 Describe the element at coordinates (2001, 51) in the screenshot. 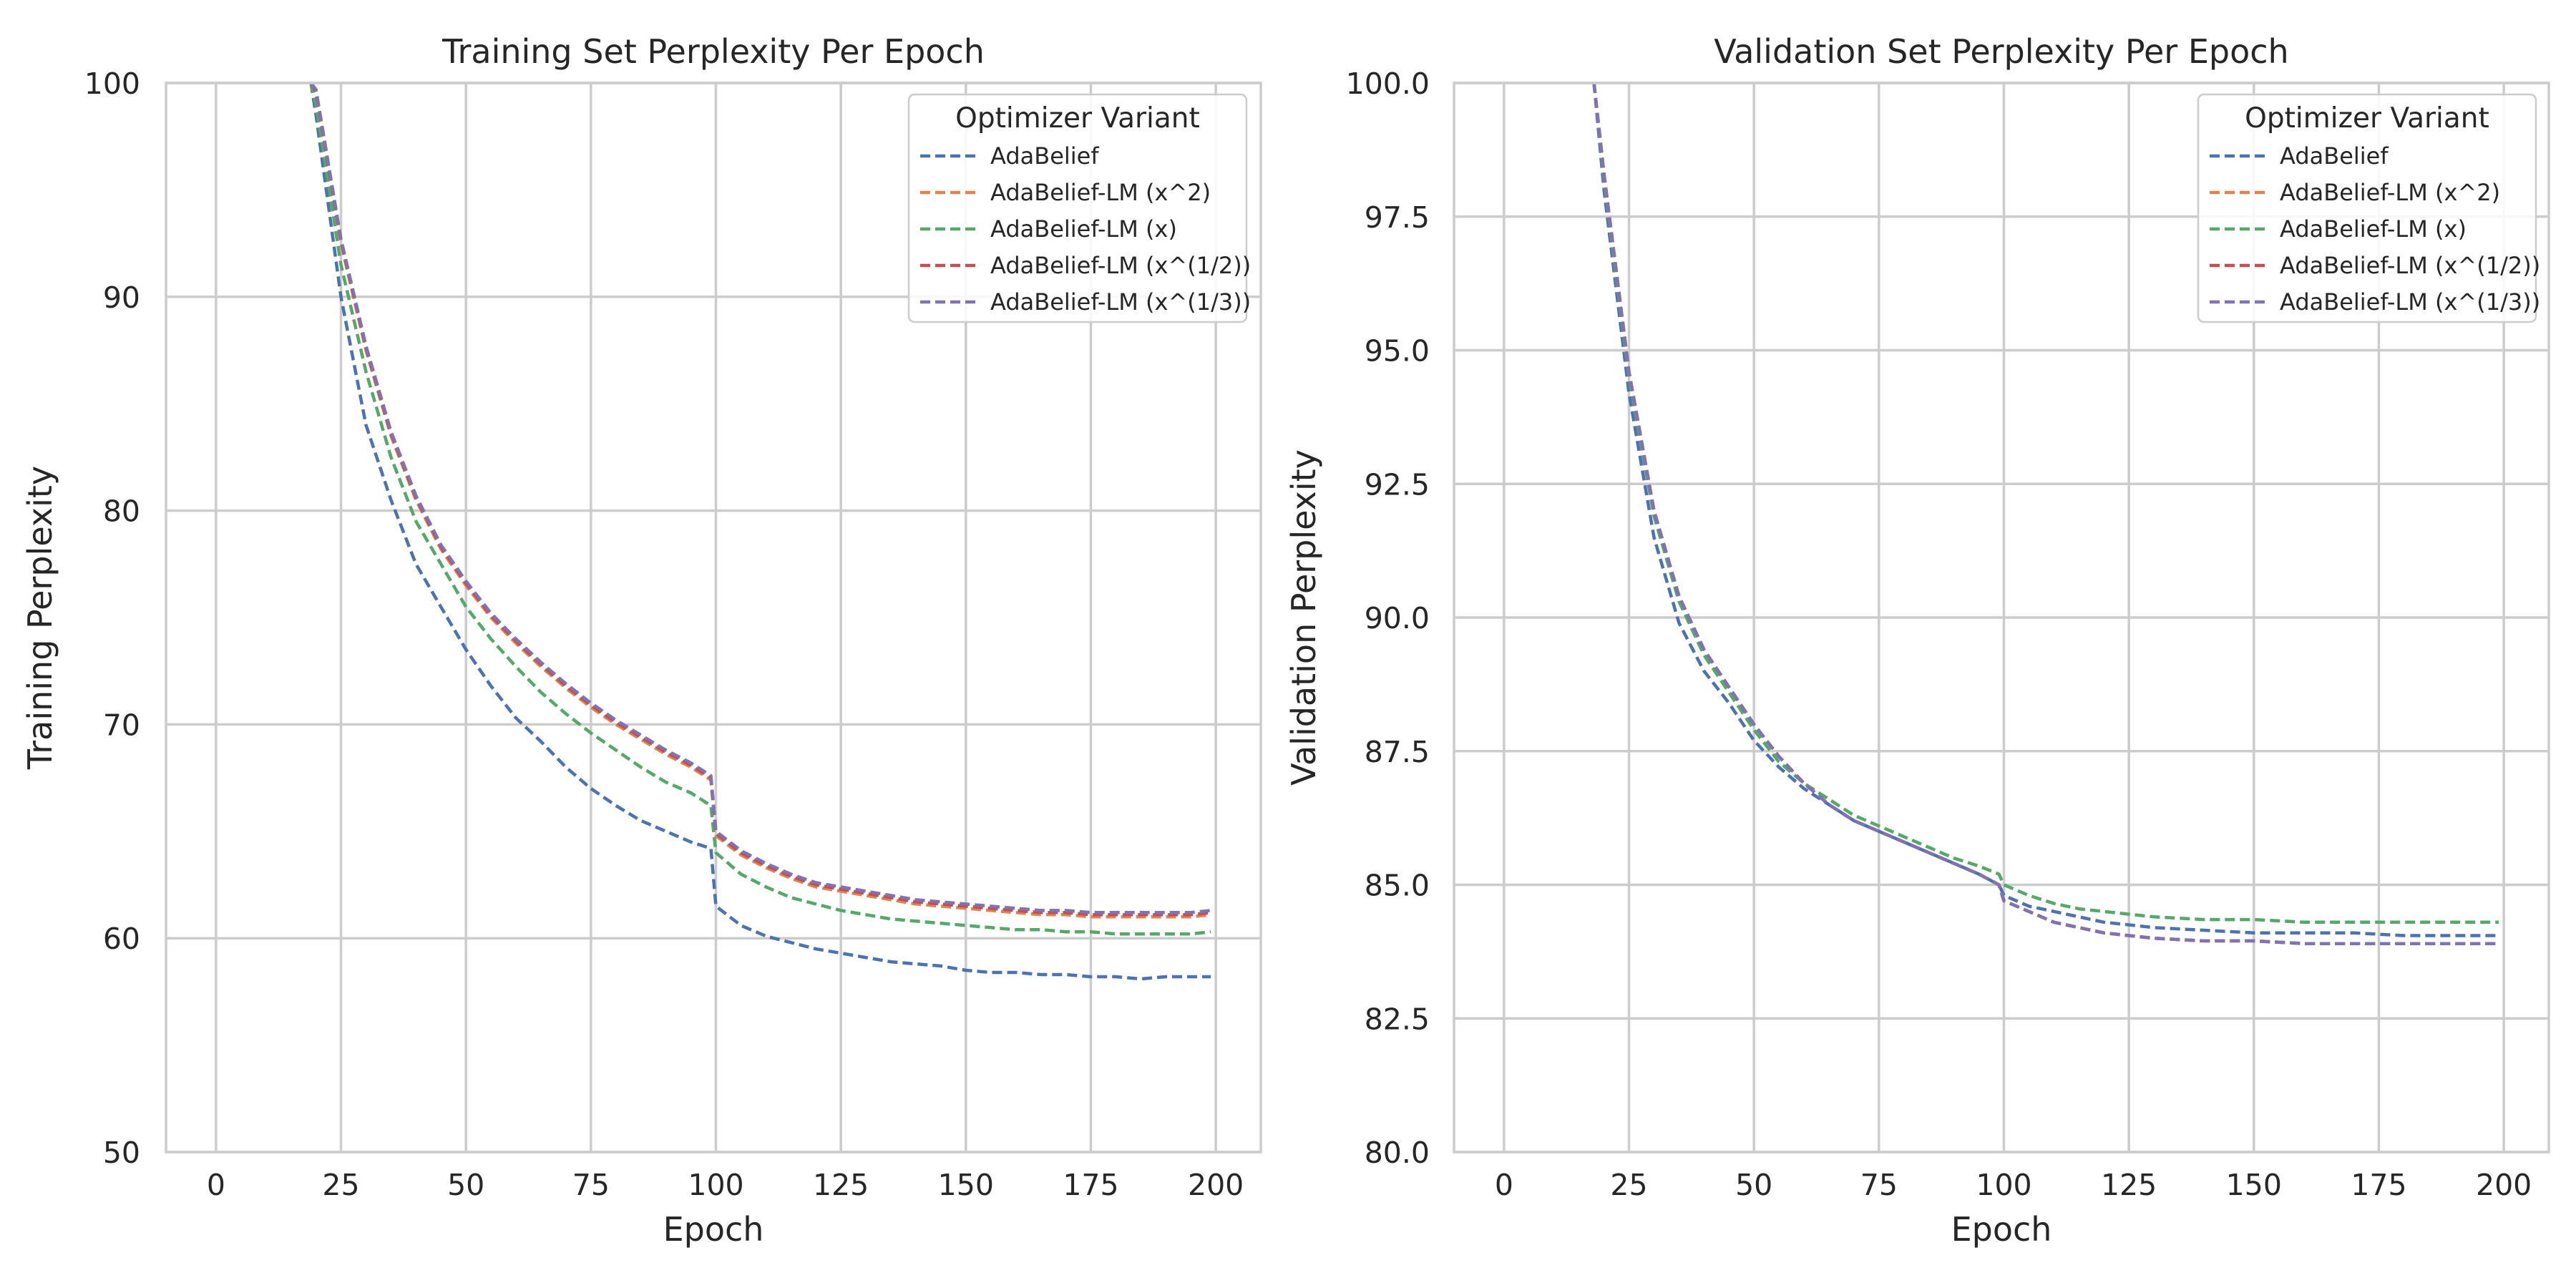

I see `chart-1-title: Validation Set Perplexity Per Epoch` at that location.